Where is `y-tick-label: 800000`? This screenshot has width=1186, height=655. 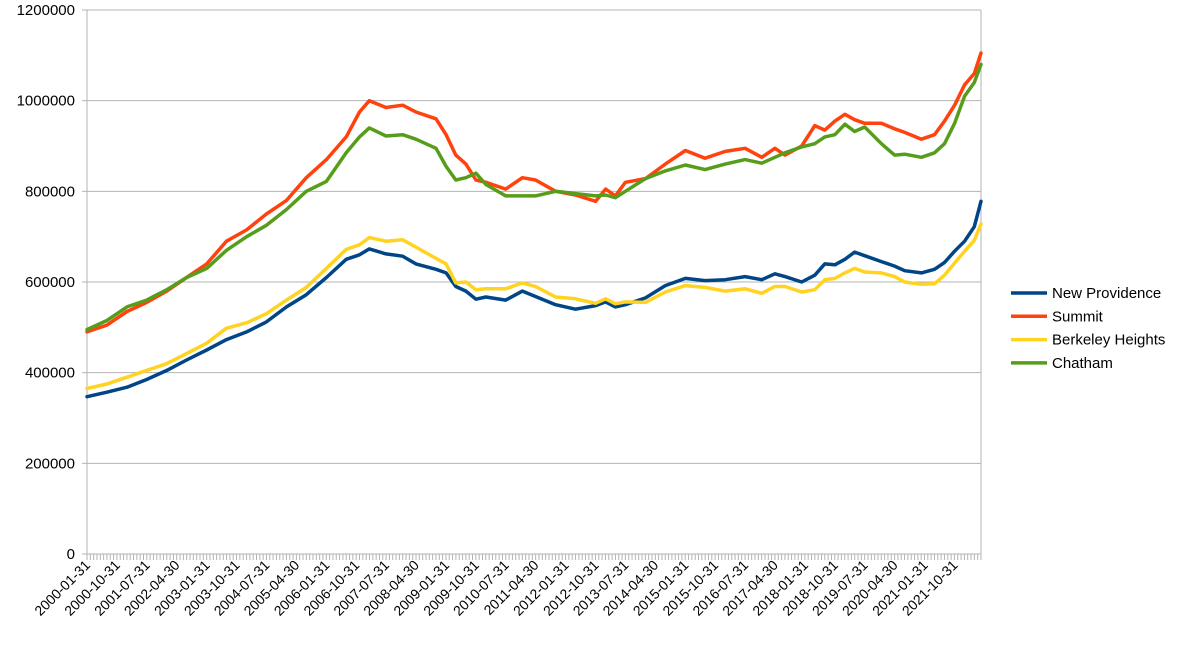
y-tick-label: 800000 is located at coordinates (50, 191).